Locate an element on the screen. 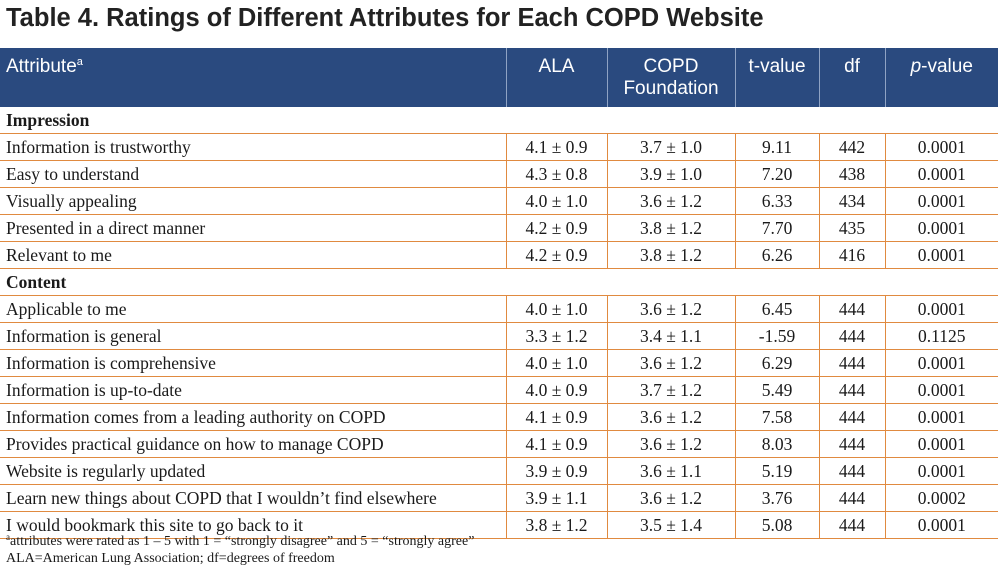 Image resolution: width=1000 pixels, height=572 pixels. cell-ala: 4.0 ± 0.9 is located at coordinates (556, 390).